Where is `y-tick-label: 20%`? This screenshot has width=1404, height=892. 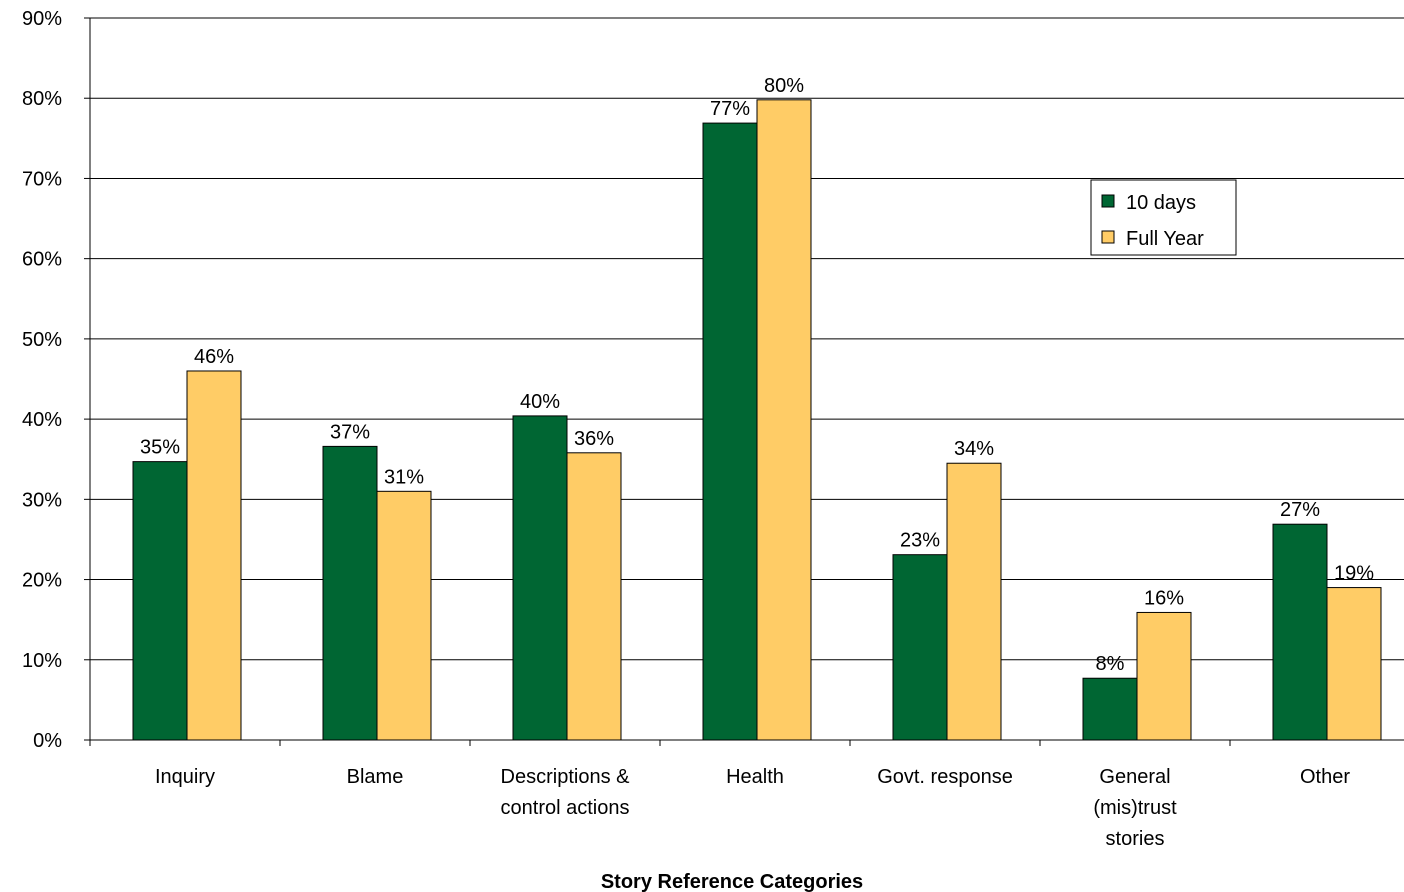
y-tick-label: 20% is located at coordinates (42, 581).